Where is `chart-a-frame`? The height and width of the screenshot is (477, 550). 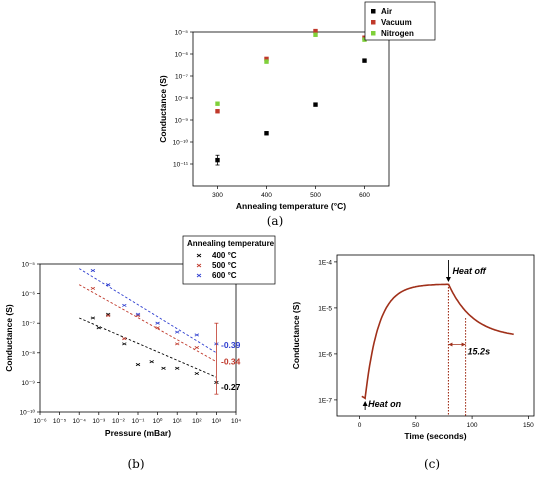
chart-a-frame is located at coordinates (291, 109).